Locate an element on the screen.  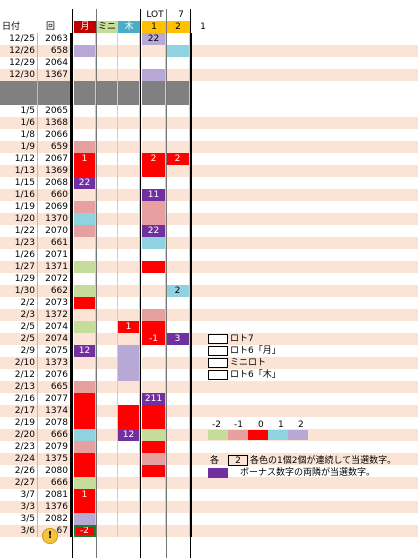
draw-number-cell: 2075 is located at coordinates (55, 351).